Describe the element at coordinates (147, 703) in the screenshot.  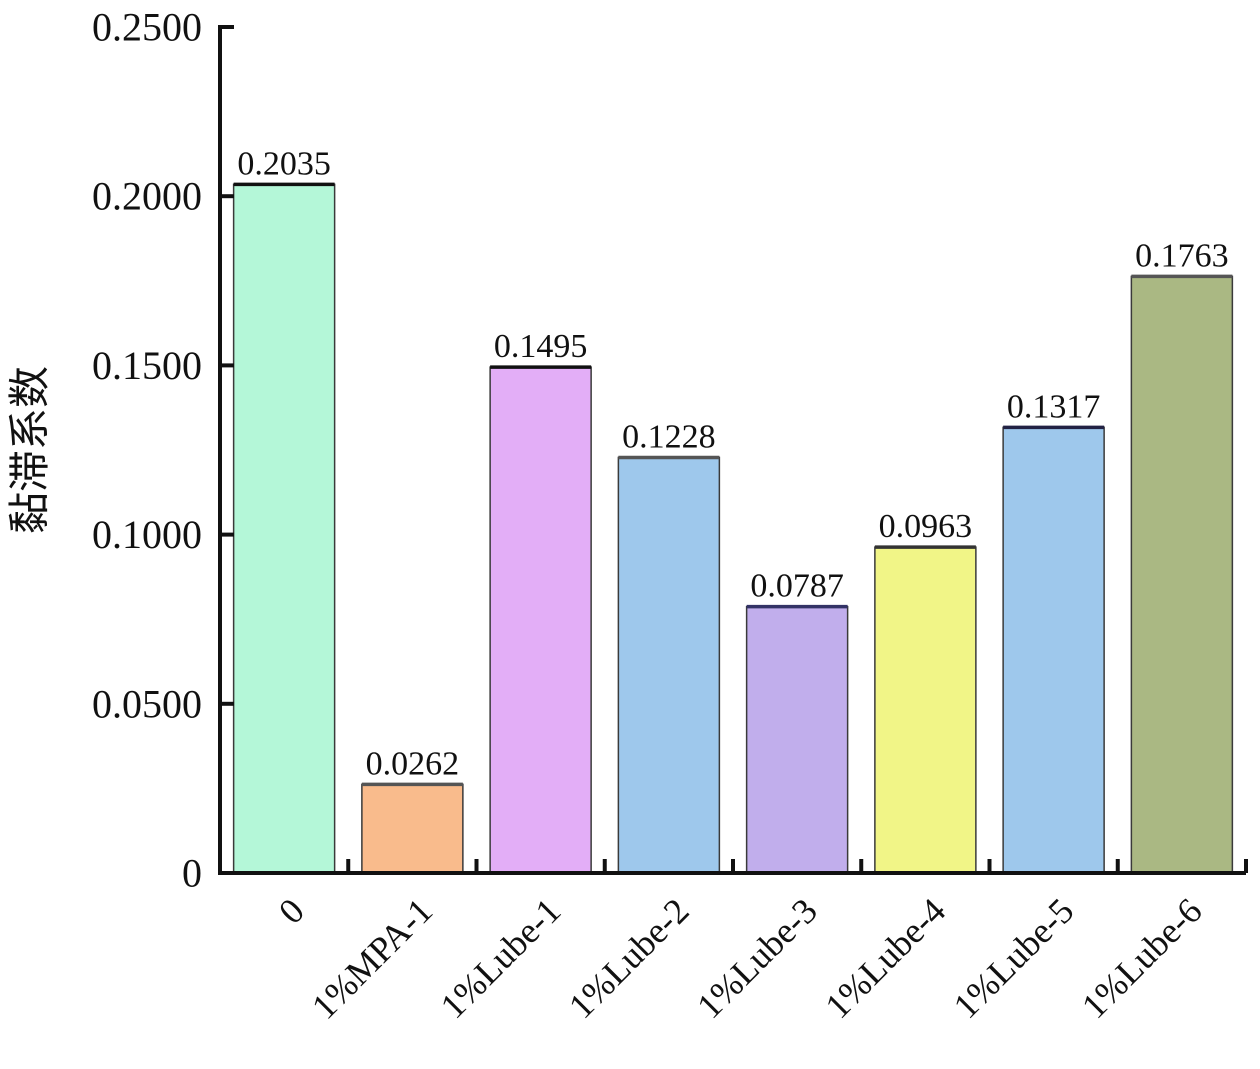
I see `y-tick-label: 0.0500` at that location.